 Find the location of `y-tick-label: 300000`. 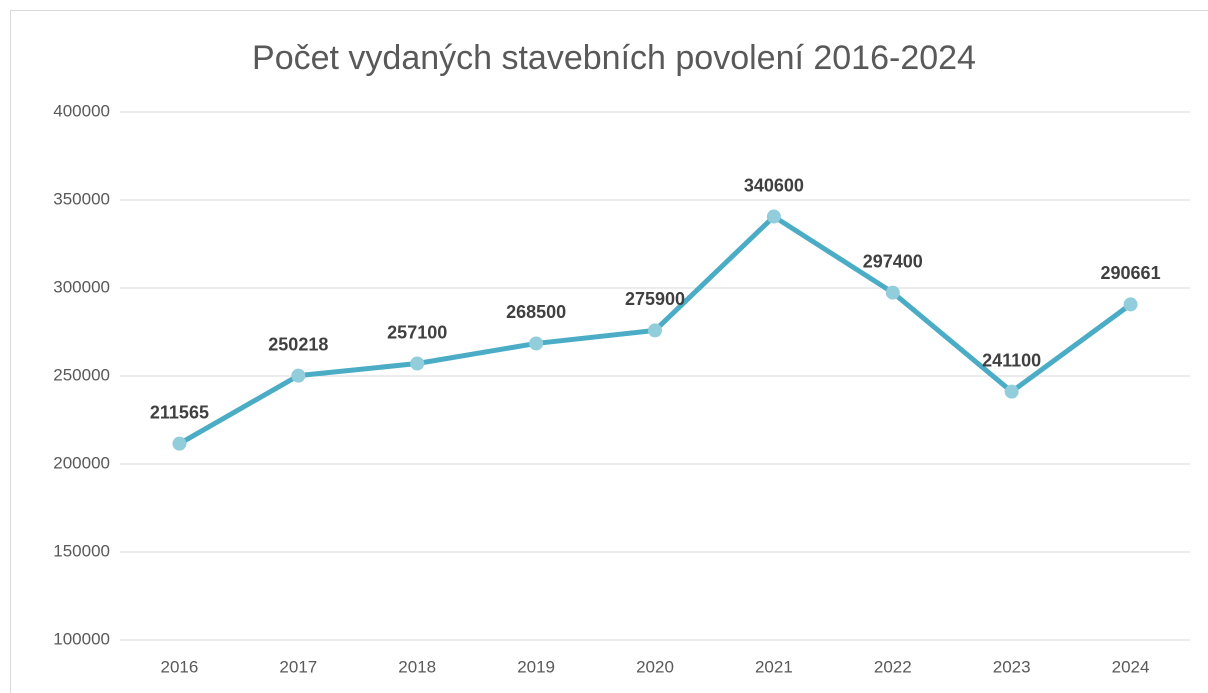

y-tick-label: 300000 is located at coordinates (81, 286).